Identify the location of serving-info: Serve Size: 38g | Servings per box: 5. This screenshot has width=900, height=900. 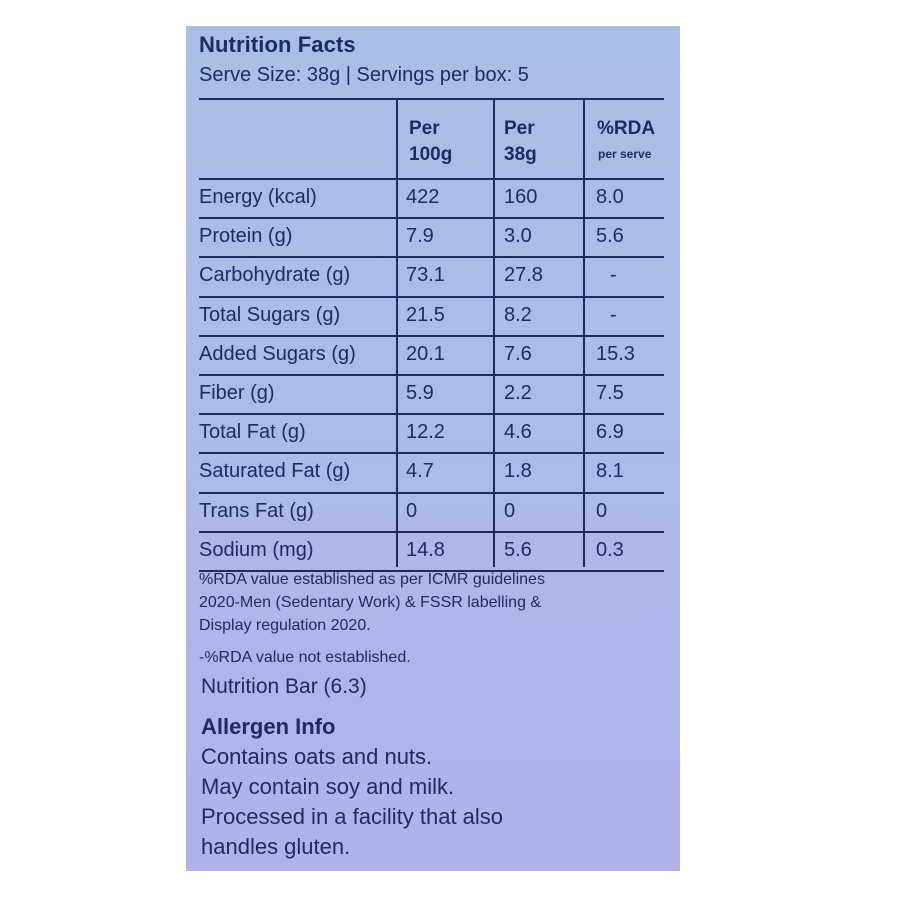
(364, 75).